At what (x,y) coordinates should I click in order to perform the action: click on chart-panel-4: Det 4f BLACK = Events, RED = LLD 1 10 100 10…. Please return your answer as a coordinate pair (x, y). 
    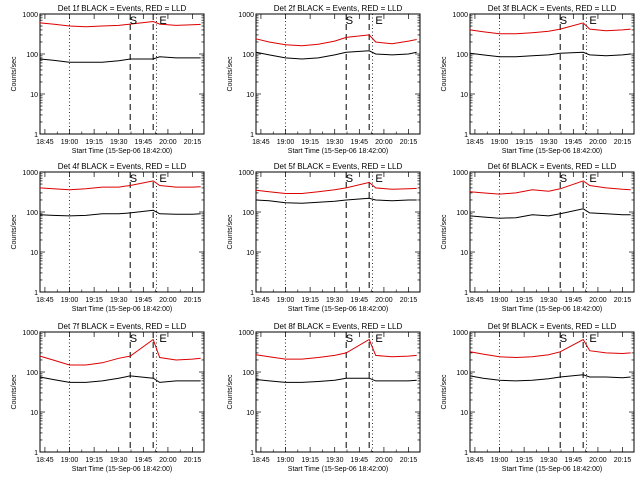
    Looking at the image, I should click on (108, 237).